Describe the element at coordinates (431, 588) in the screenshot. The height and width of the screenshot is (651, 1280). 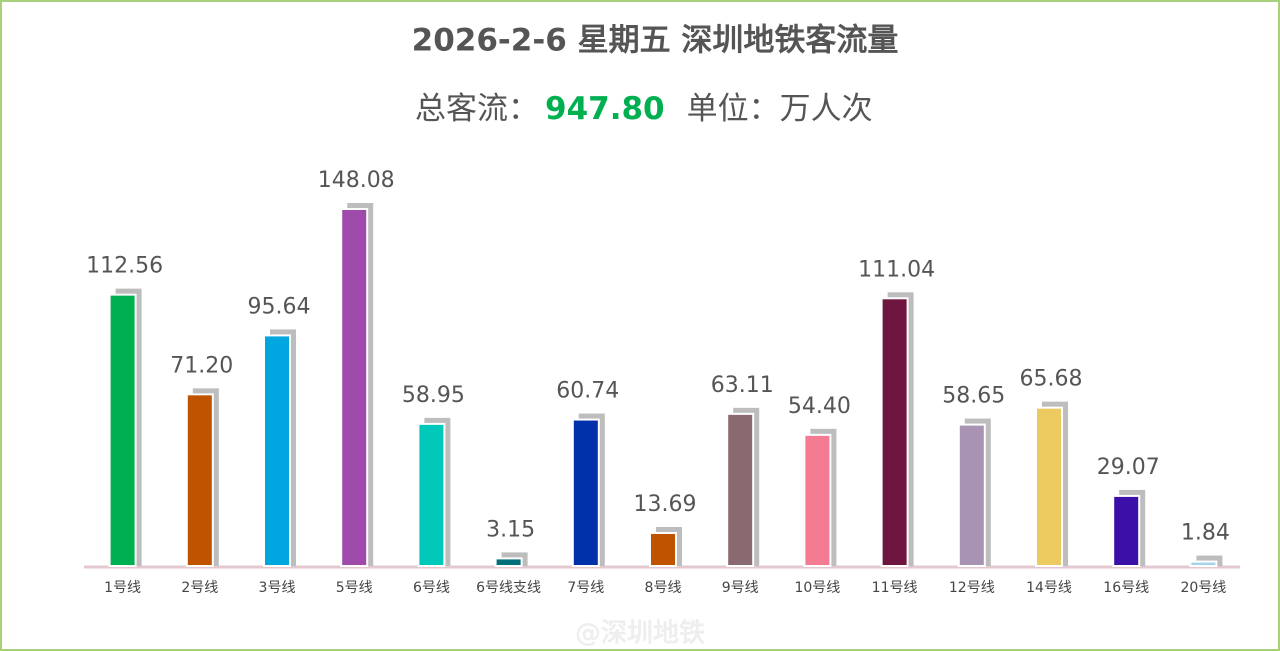
I see `x-tick-label: 6号线` at that location.